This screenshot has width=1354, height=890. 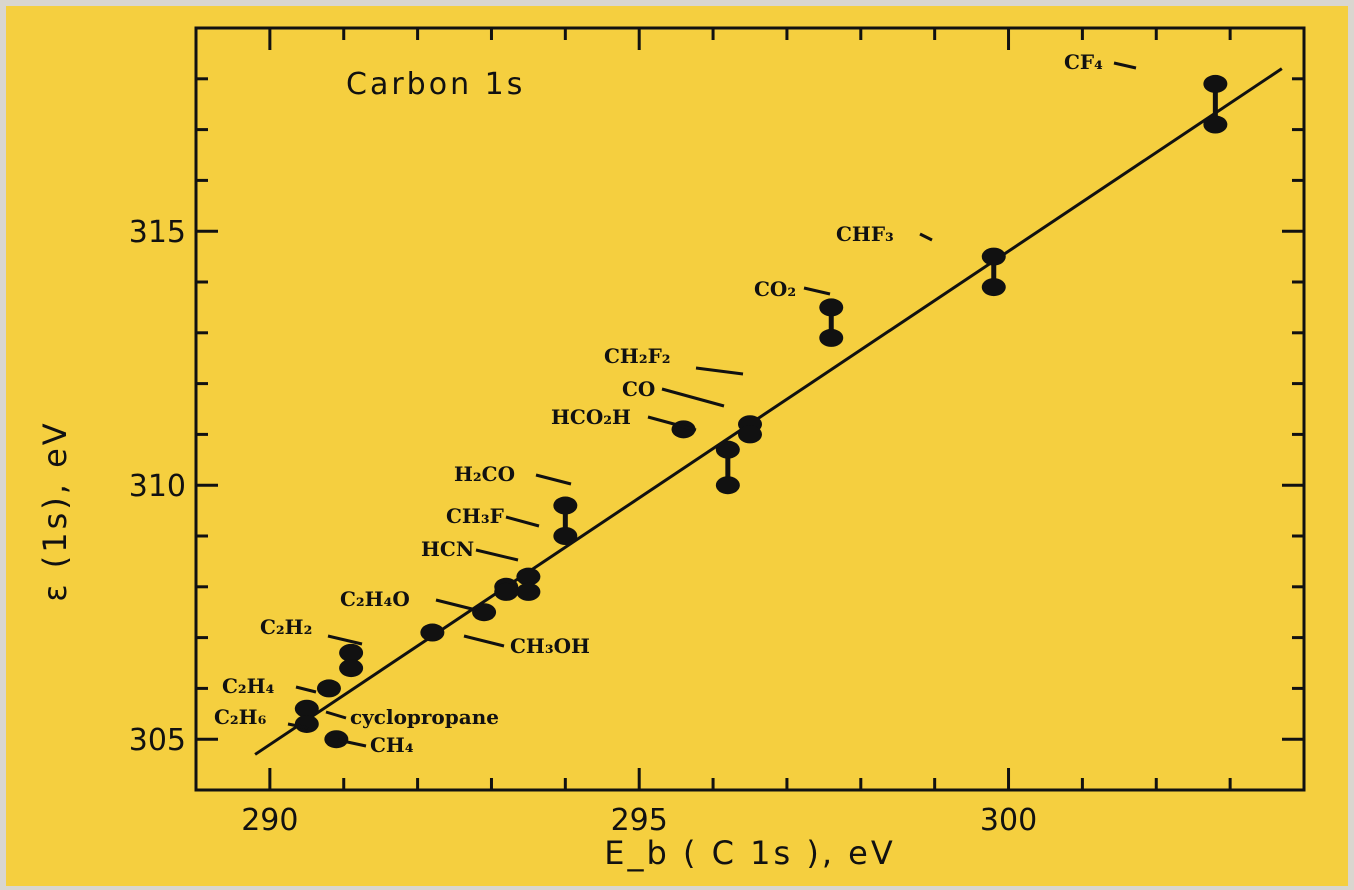 What do you see at coordinates (865, 234) in the screenshot?
I see `point-label: CHF₃` at bounding box center [865, 234].